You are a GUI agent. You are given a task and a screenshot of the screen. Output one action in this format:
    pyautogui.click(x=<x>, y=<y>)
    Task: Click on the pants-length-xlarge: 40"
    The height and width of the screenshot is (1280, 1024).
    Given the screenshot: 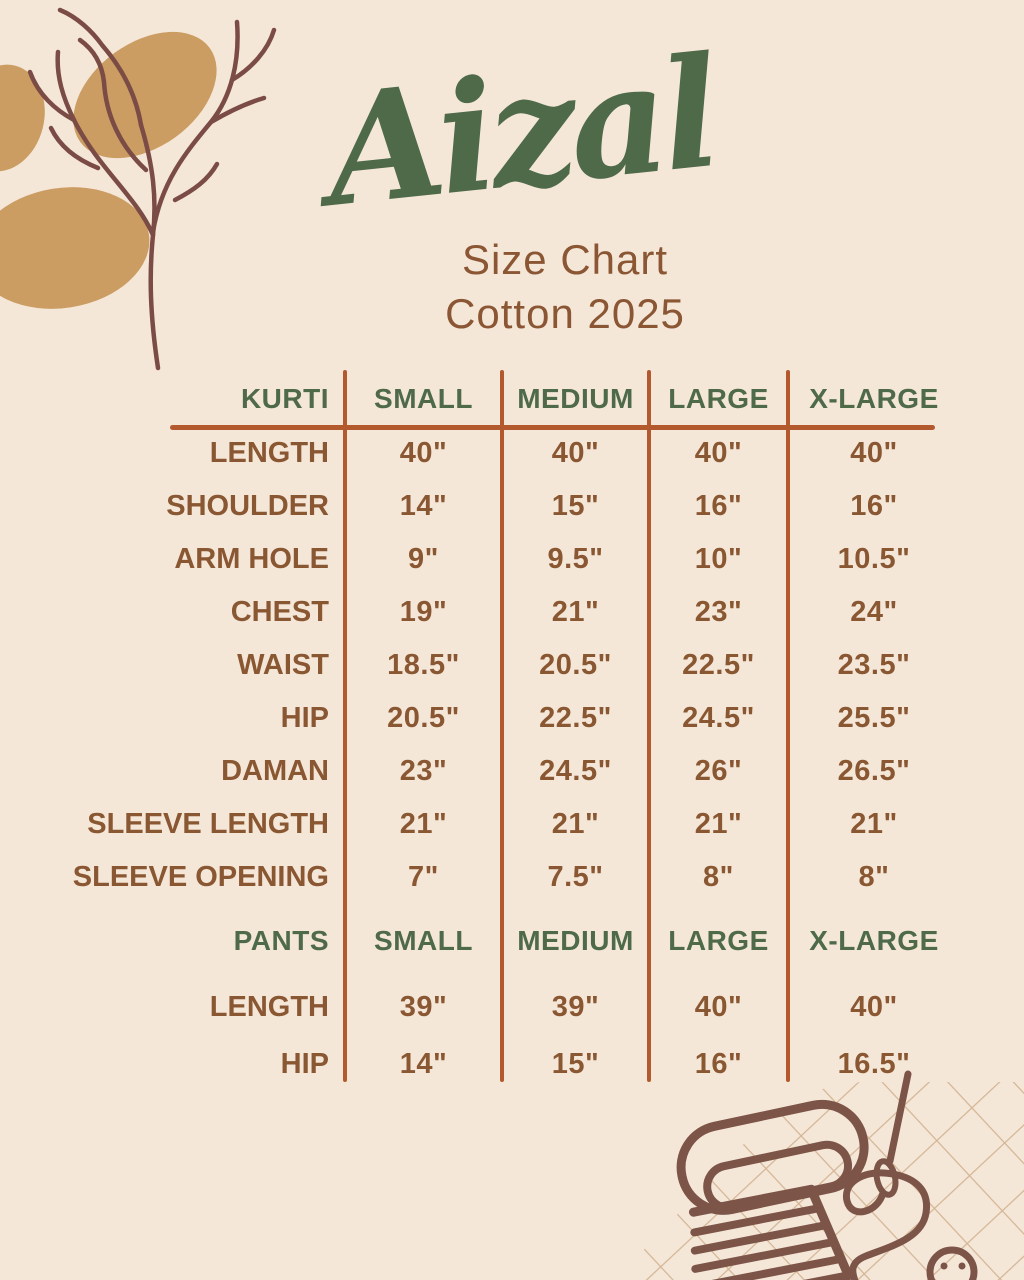 What is the action you would take?
    pyautogui.click(x=874, y=1007)
    